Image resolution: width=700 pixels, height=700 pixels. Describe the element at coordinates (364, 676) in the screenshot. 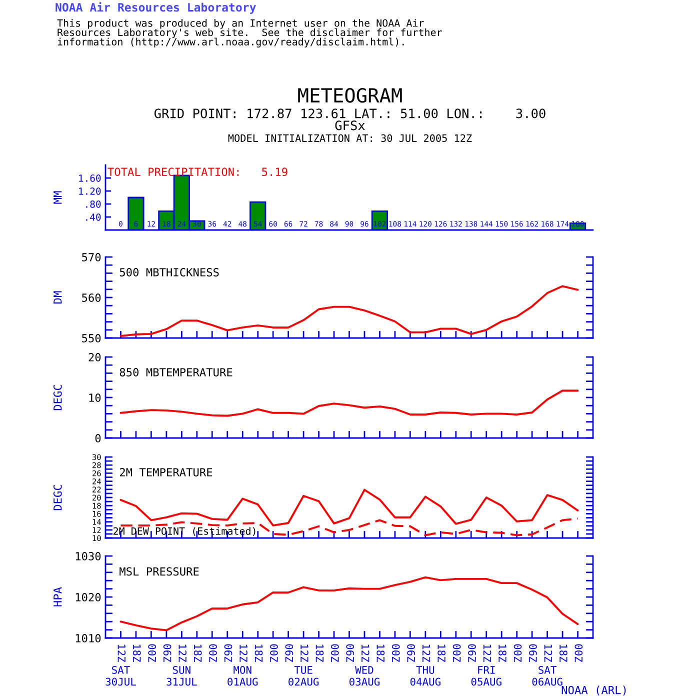

I see `x2-tick-label: WED 03AUG` at that location.